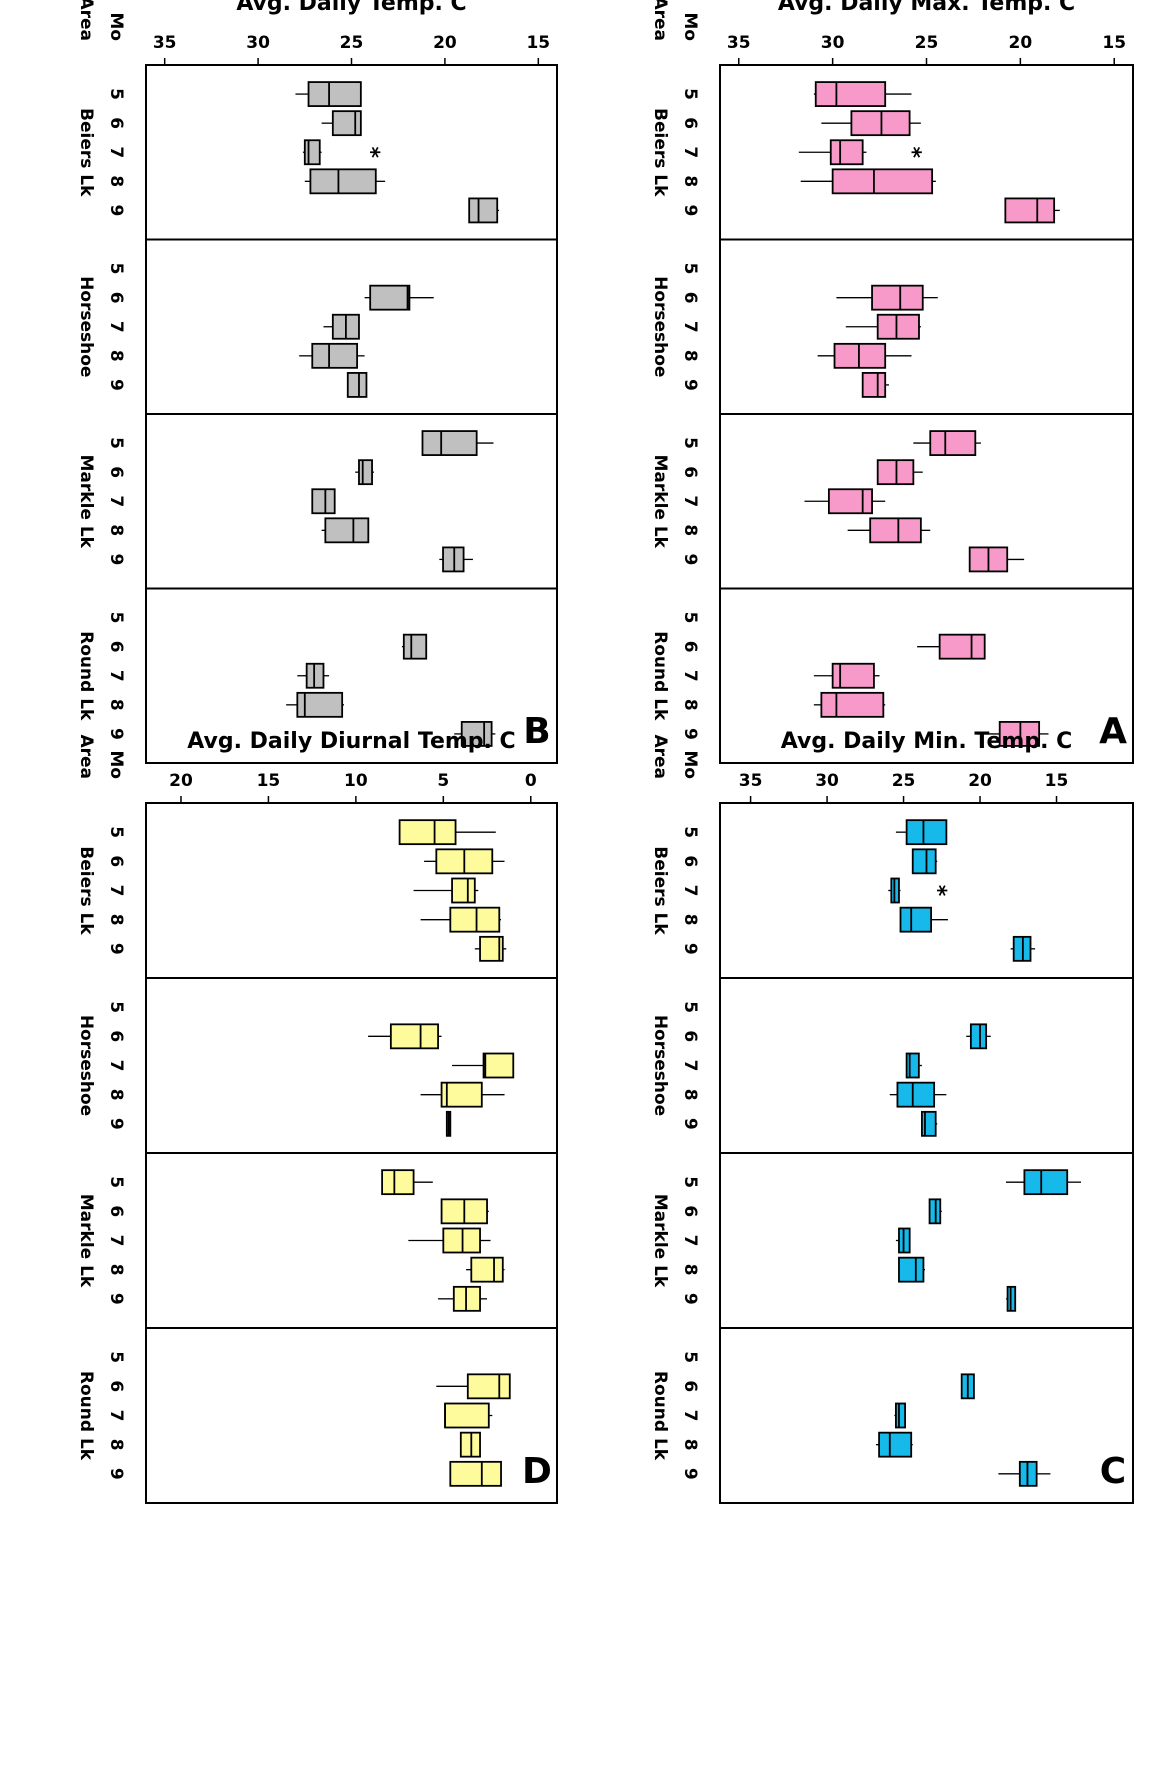 Image resolution: width=1160 pixels, height=1775 pixels. Describe the element at coordinates (927, 43) in the screenshot. I see `y-tick-label: 25` at that location.